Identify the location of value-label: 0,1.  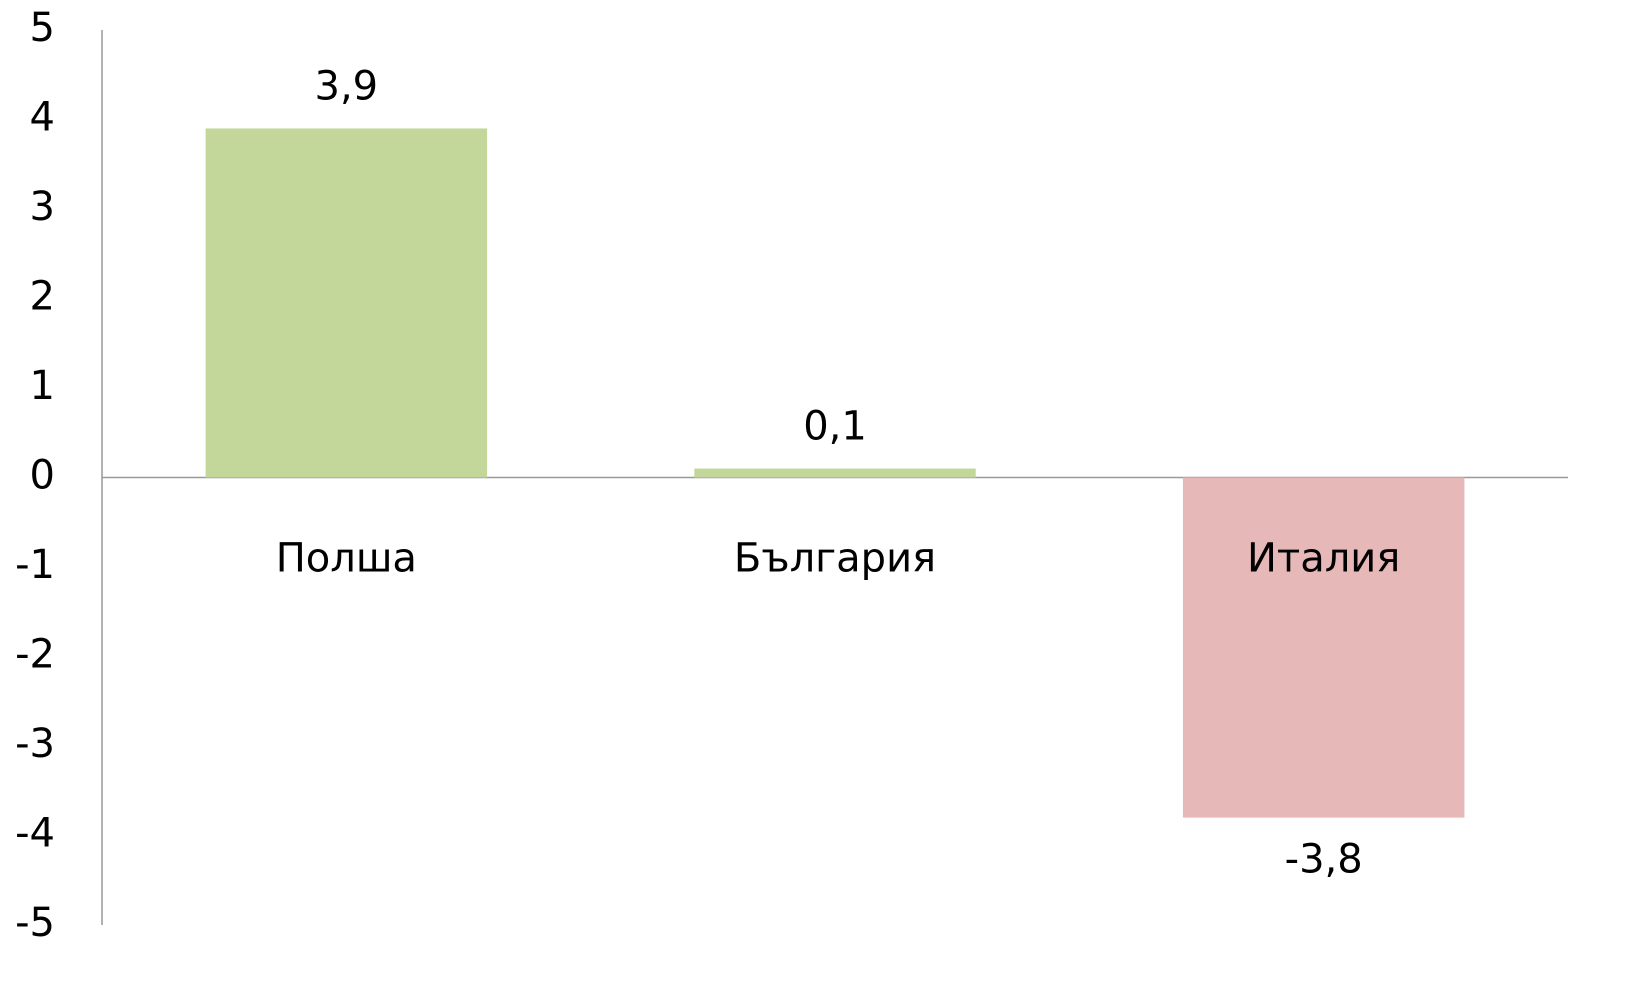
(835, 427).